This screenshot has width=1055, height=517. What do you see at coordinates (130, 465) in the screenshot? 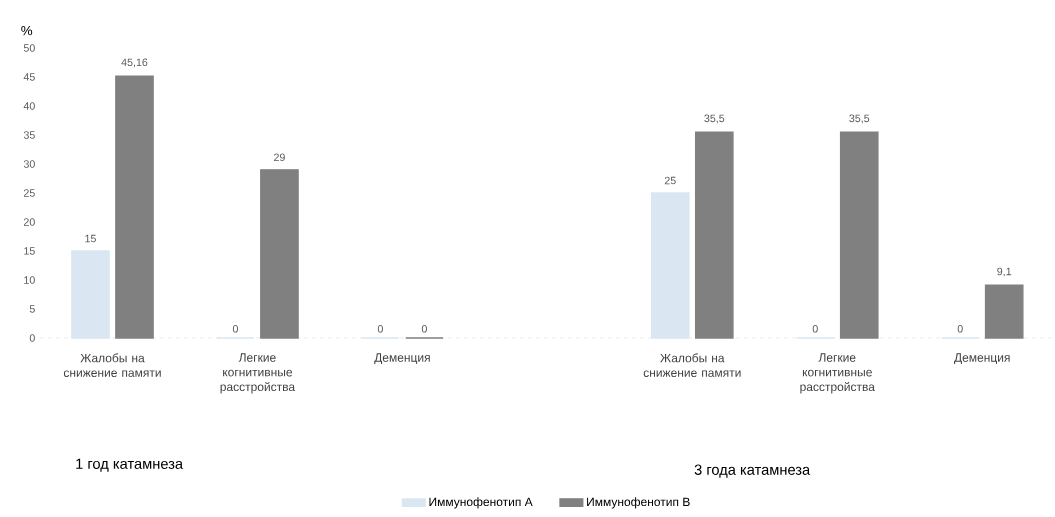
I see `text: 1 год катамнеза` at bounding box center [130, 465].